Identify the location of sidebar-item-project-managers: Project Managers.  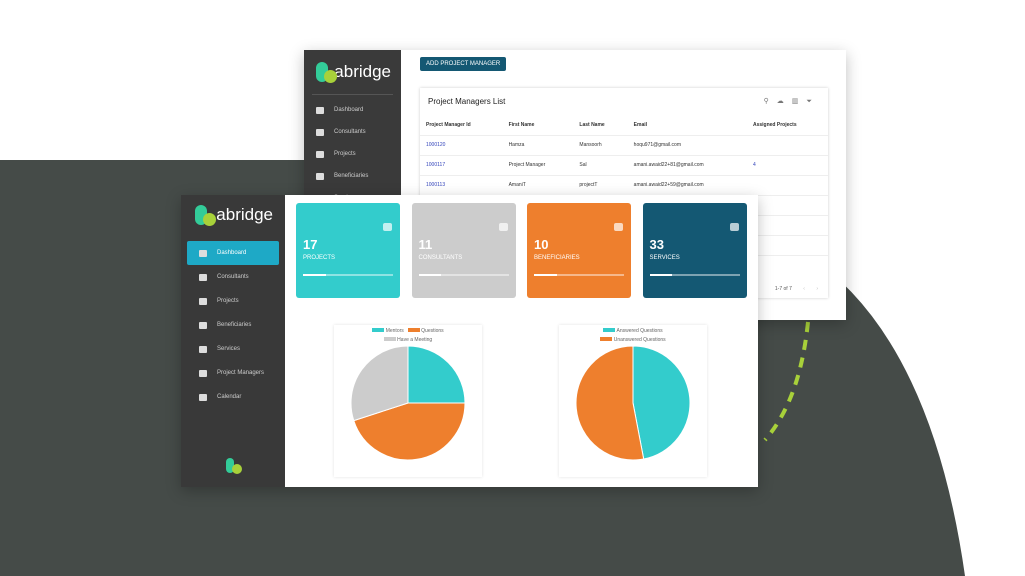
(233, 373).